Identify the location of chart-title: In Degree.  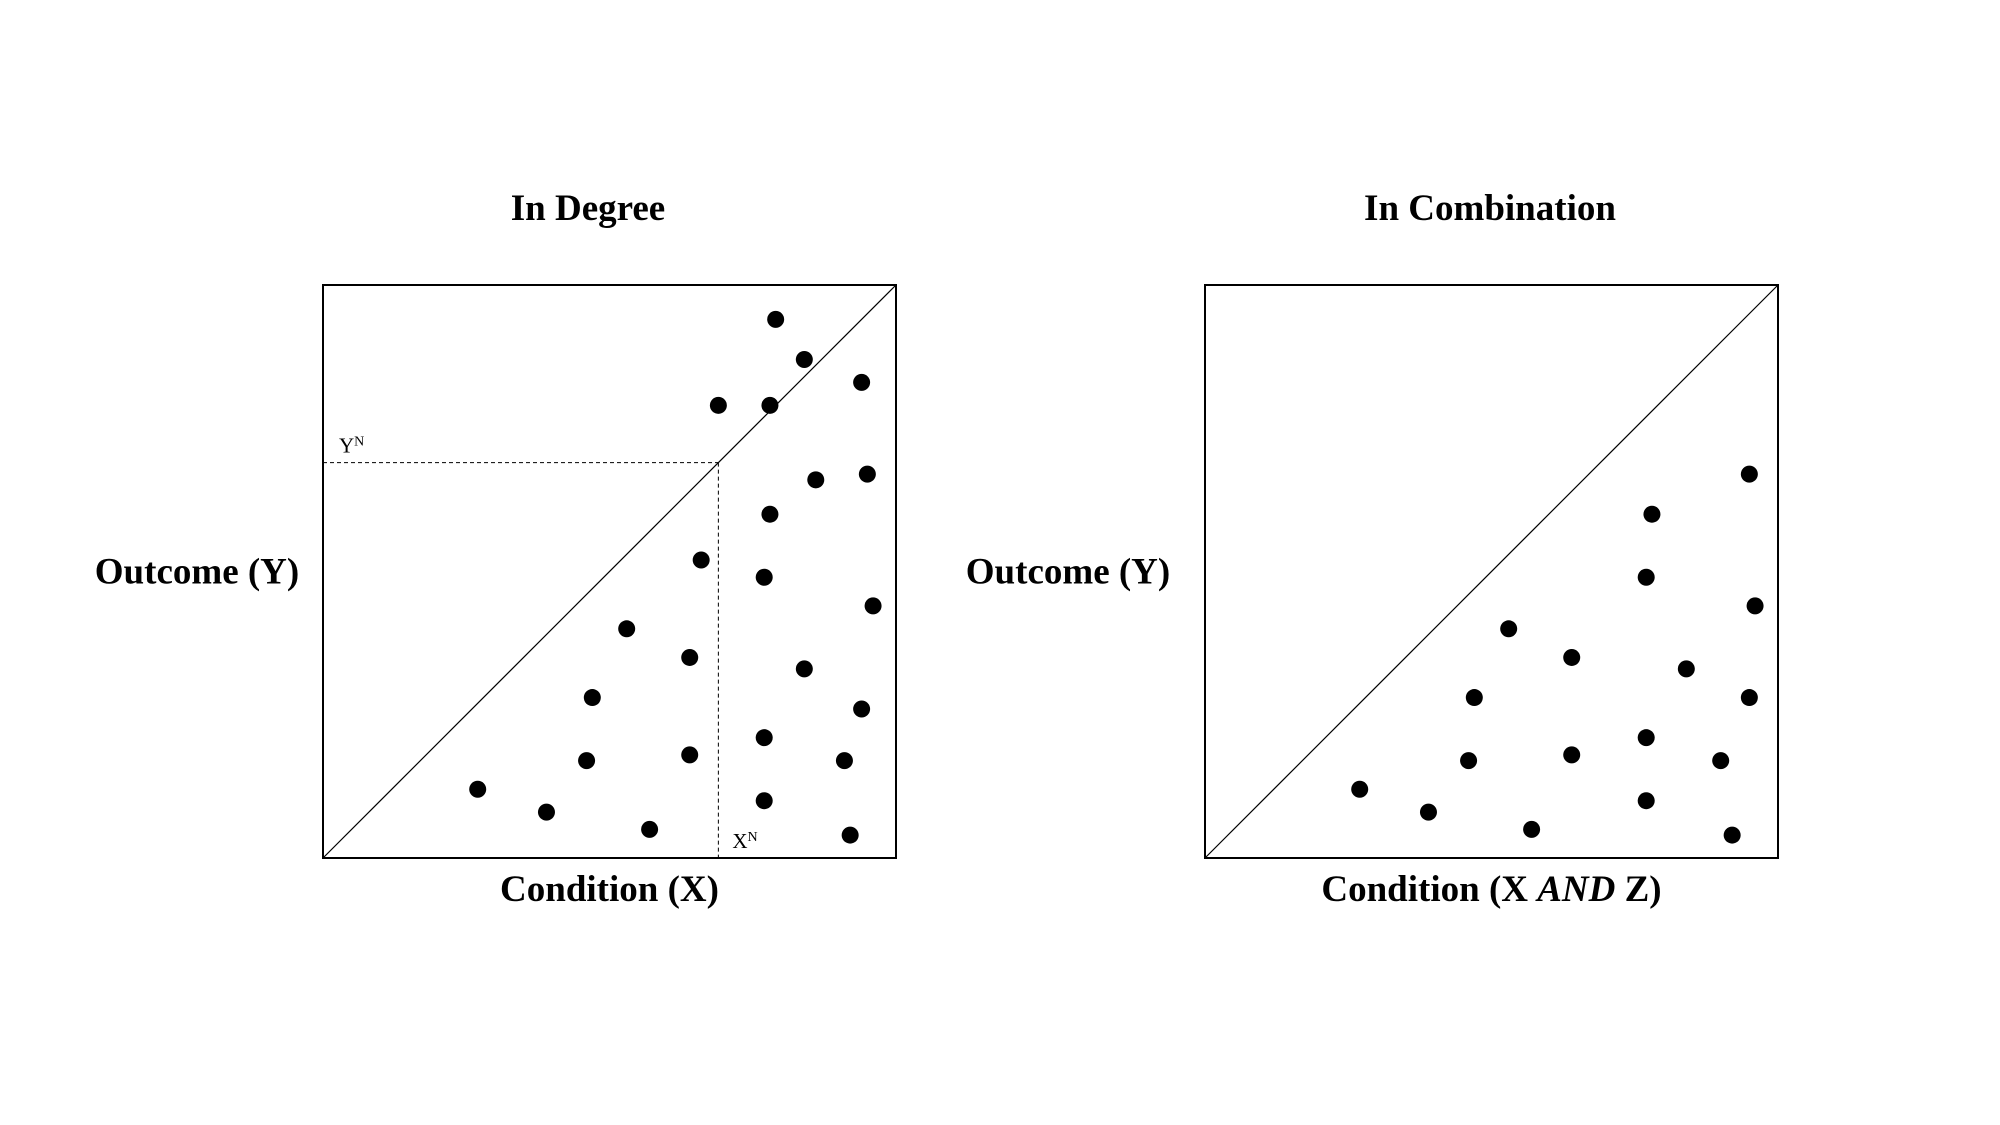
(588, 208).